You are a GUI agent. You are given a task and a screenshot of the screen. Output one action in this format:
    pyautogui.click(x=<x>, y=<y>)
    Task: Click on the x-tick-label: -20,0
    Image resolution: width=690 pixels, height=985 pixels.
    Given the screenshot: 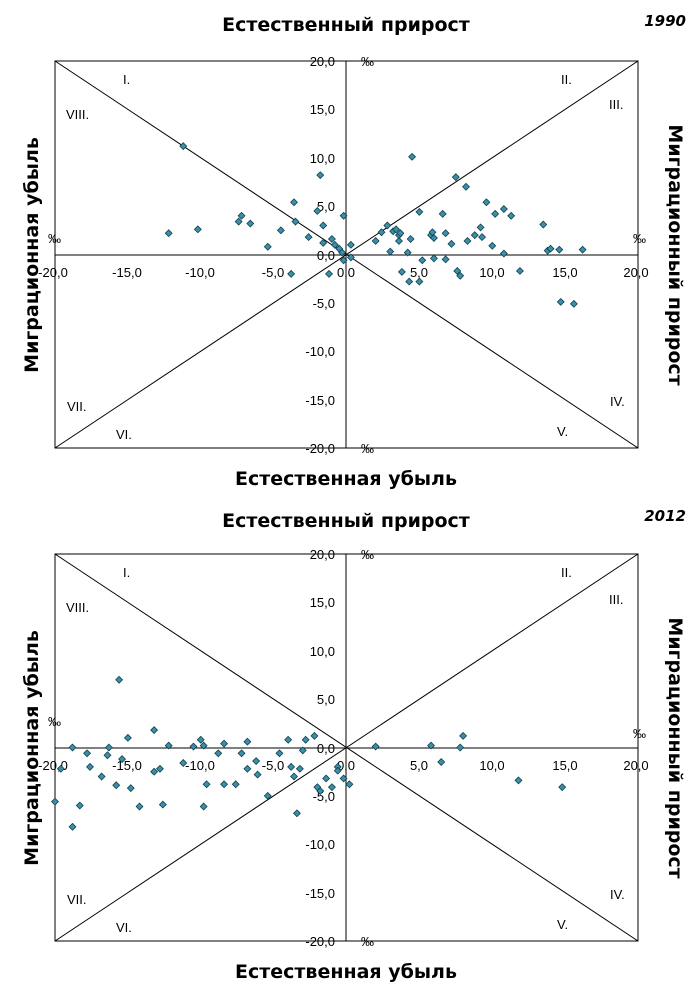 What is the action you would take?
    pyautogui.click(x=53, y=765)
    